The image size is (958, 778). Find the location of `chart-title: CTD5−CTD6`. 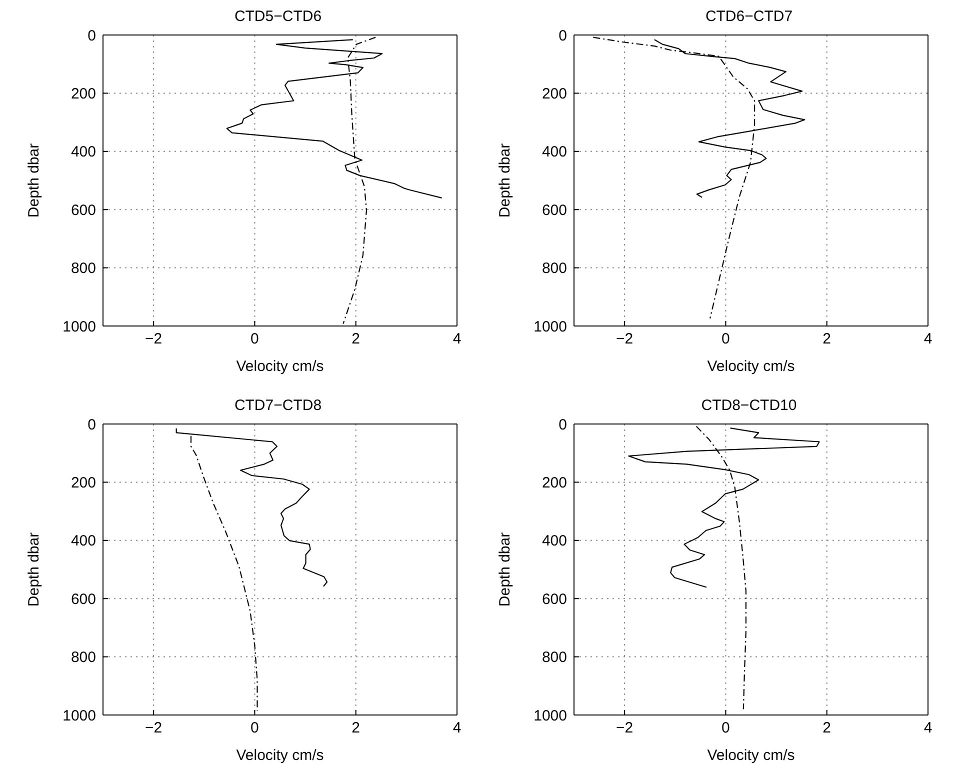

chart-title: CTD5−CTD6 is located at coordinates (278, 16).